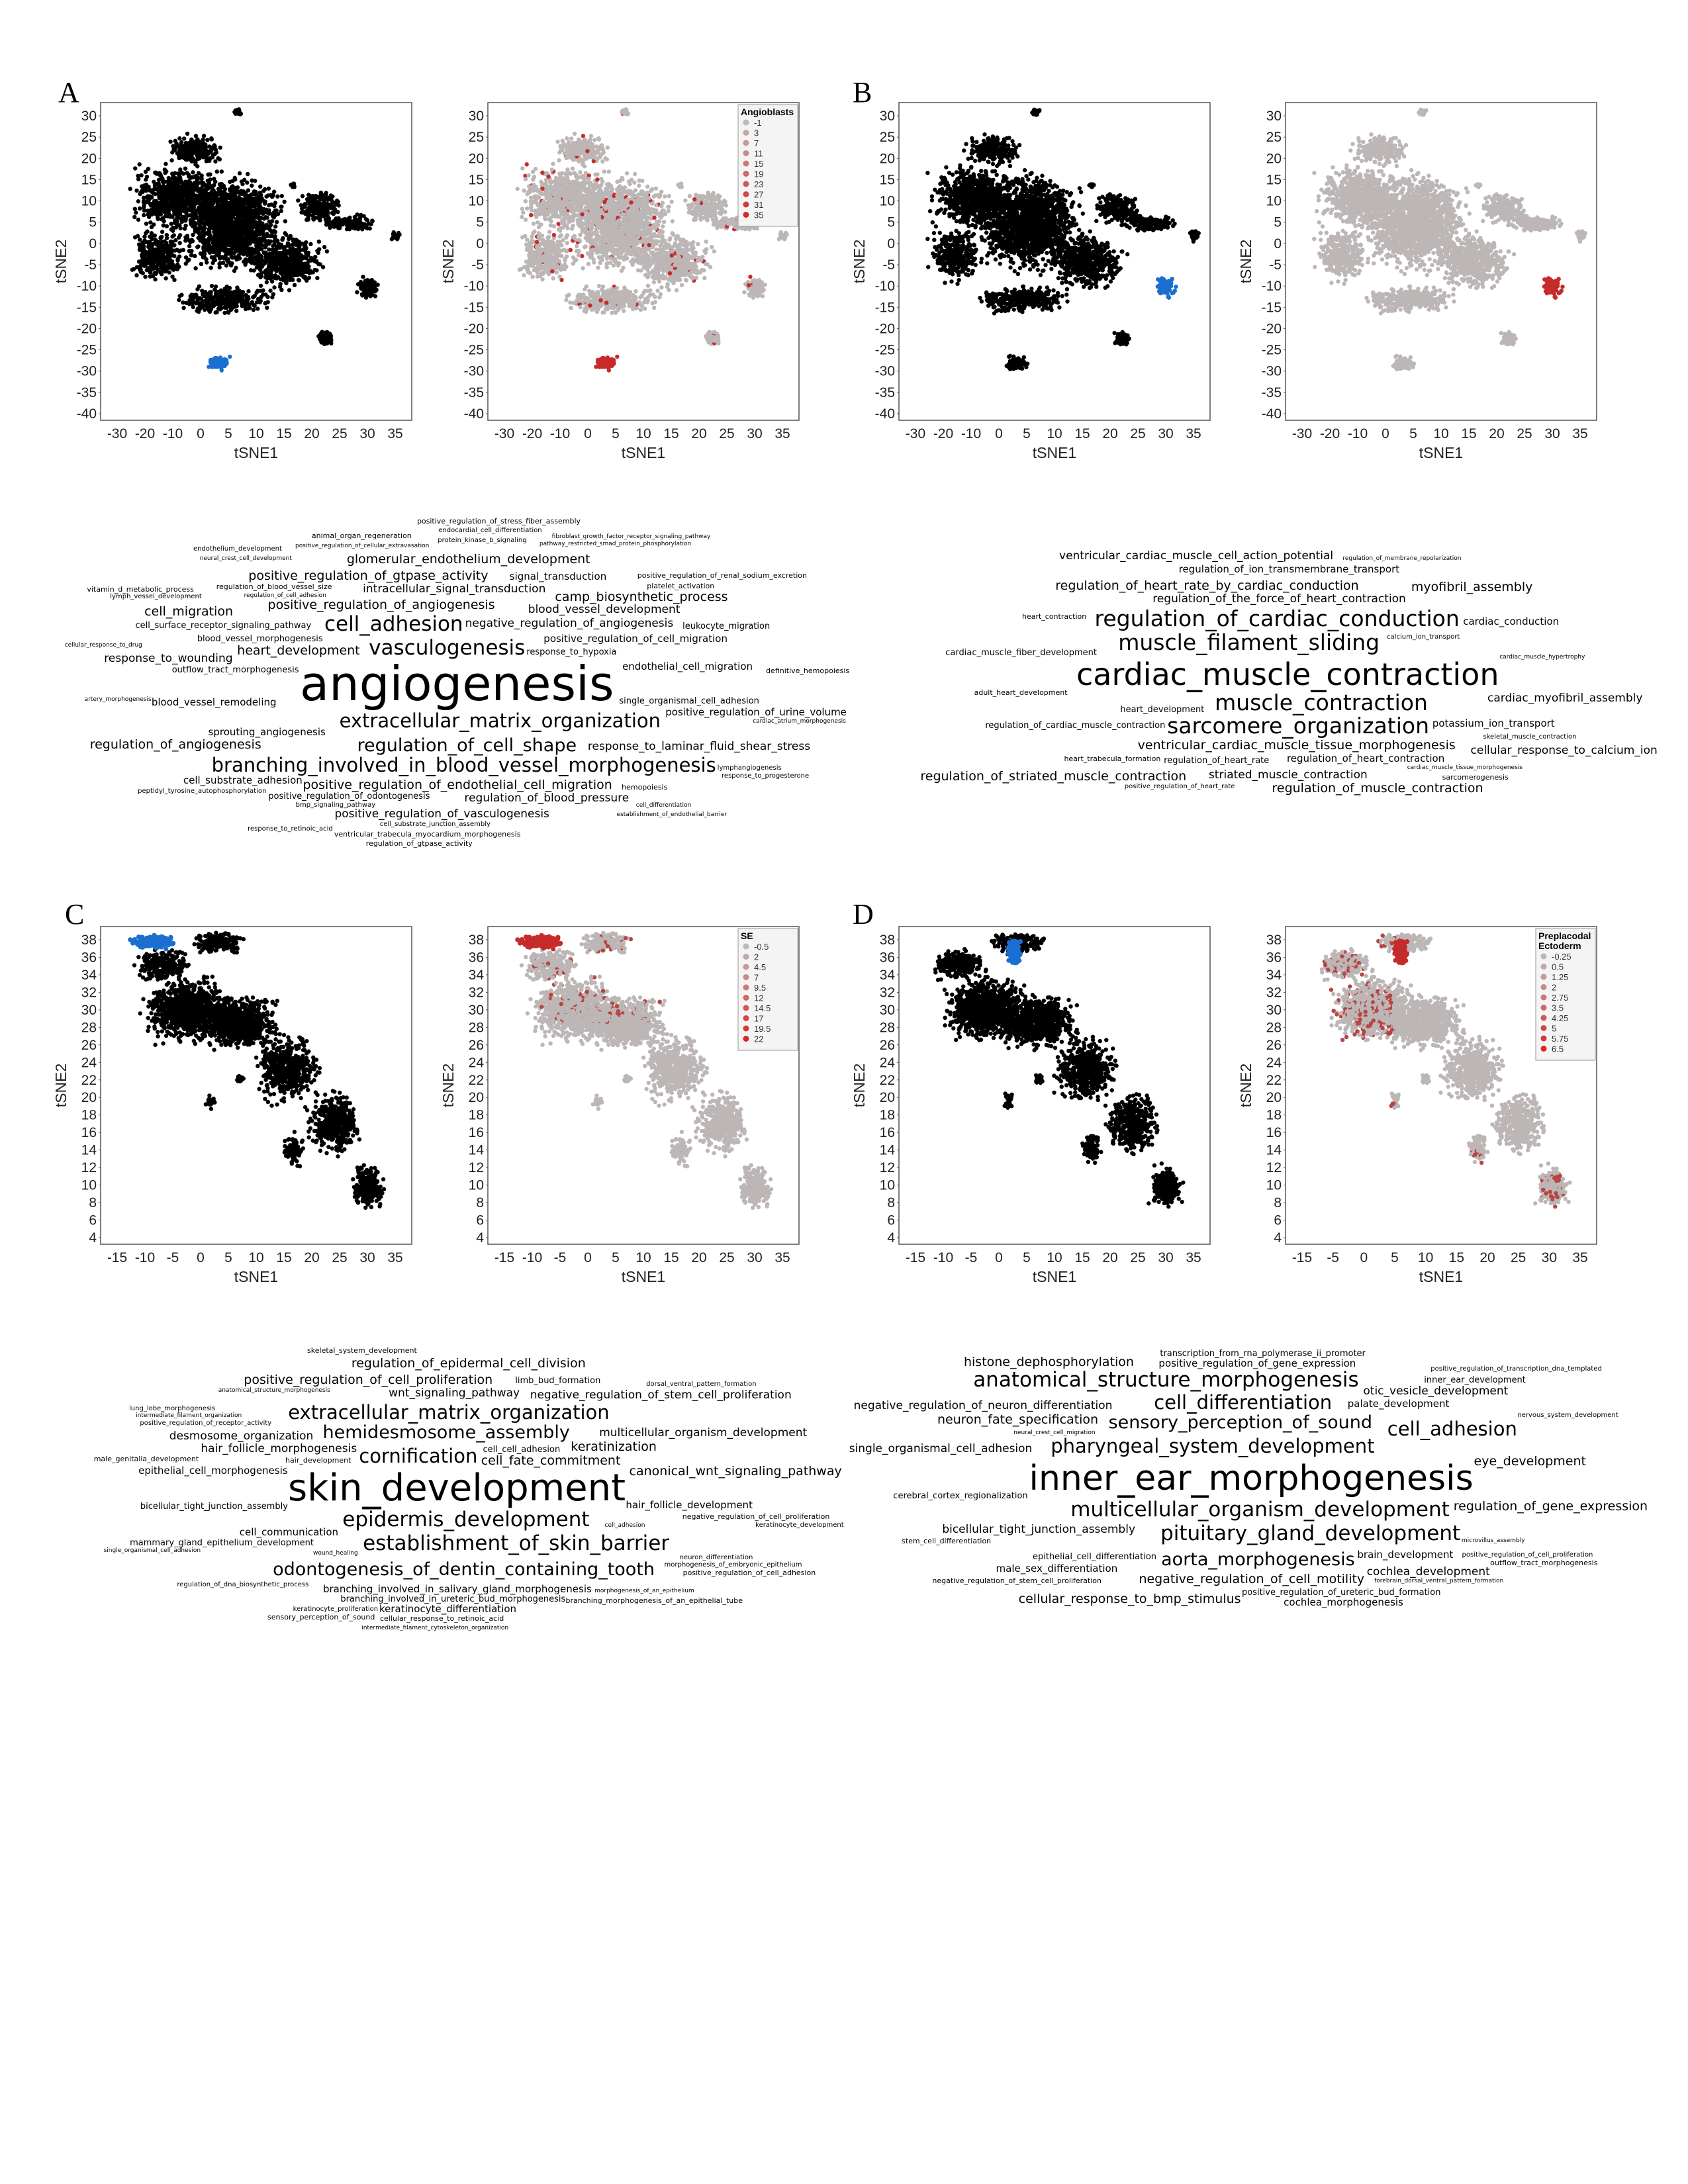 This screenshot has width=1688, height=2184. Describe the element at coordinates (188, 612) in the screenshot. I see `word-cloud-term: cell_migration` at that location.